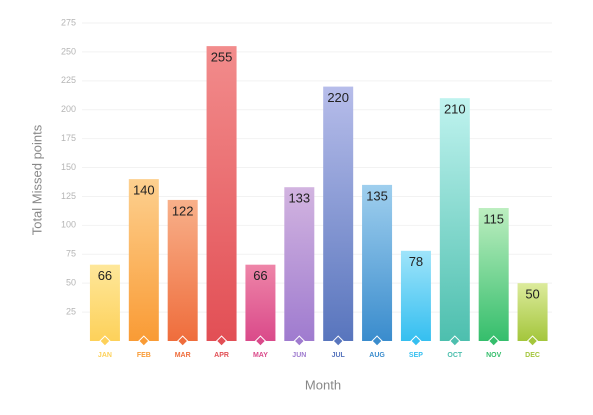 The width and height of the screenshot is (593, 415). What do you see at coordinates (71, 254) in the screenshot?
I see `y-tick-label: 75` at bounding box center [71, 254].